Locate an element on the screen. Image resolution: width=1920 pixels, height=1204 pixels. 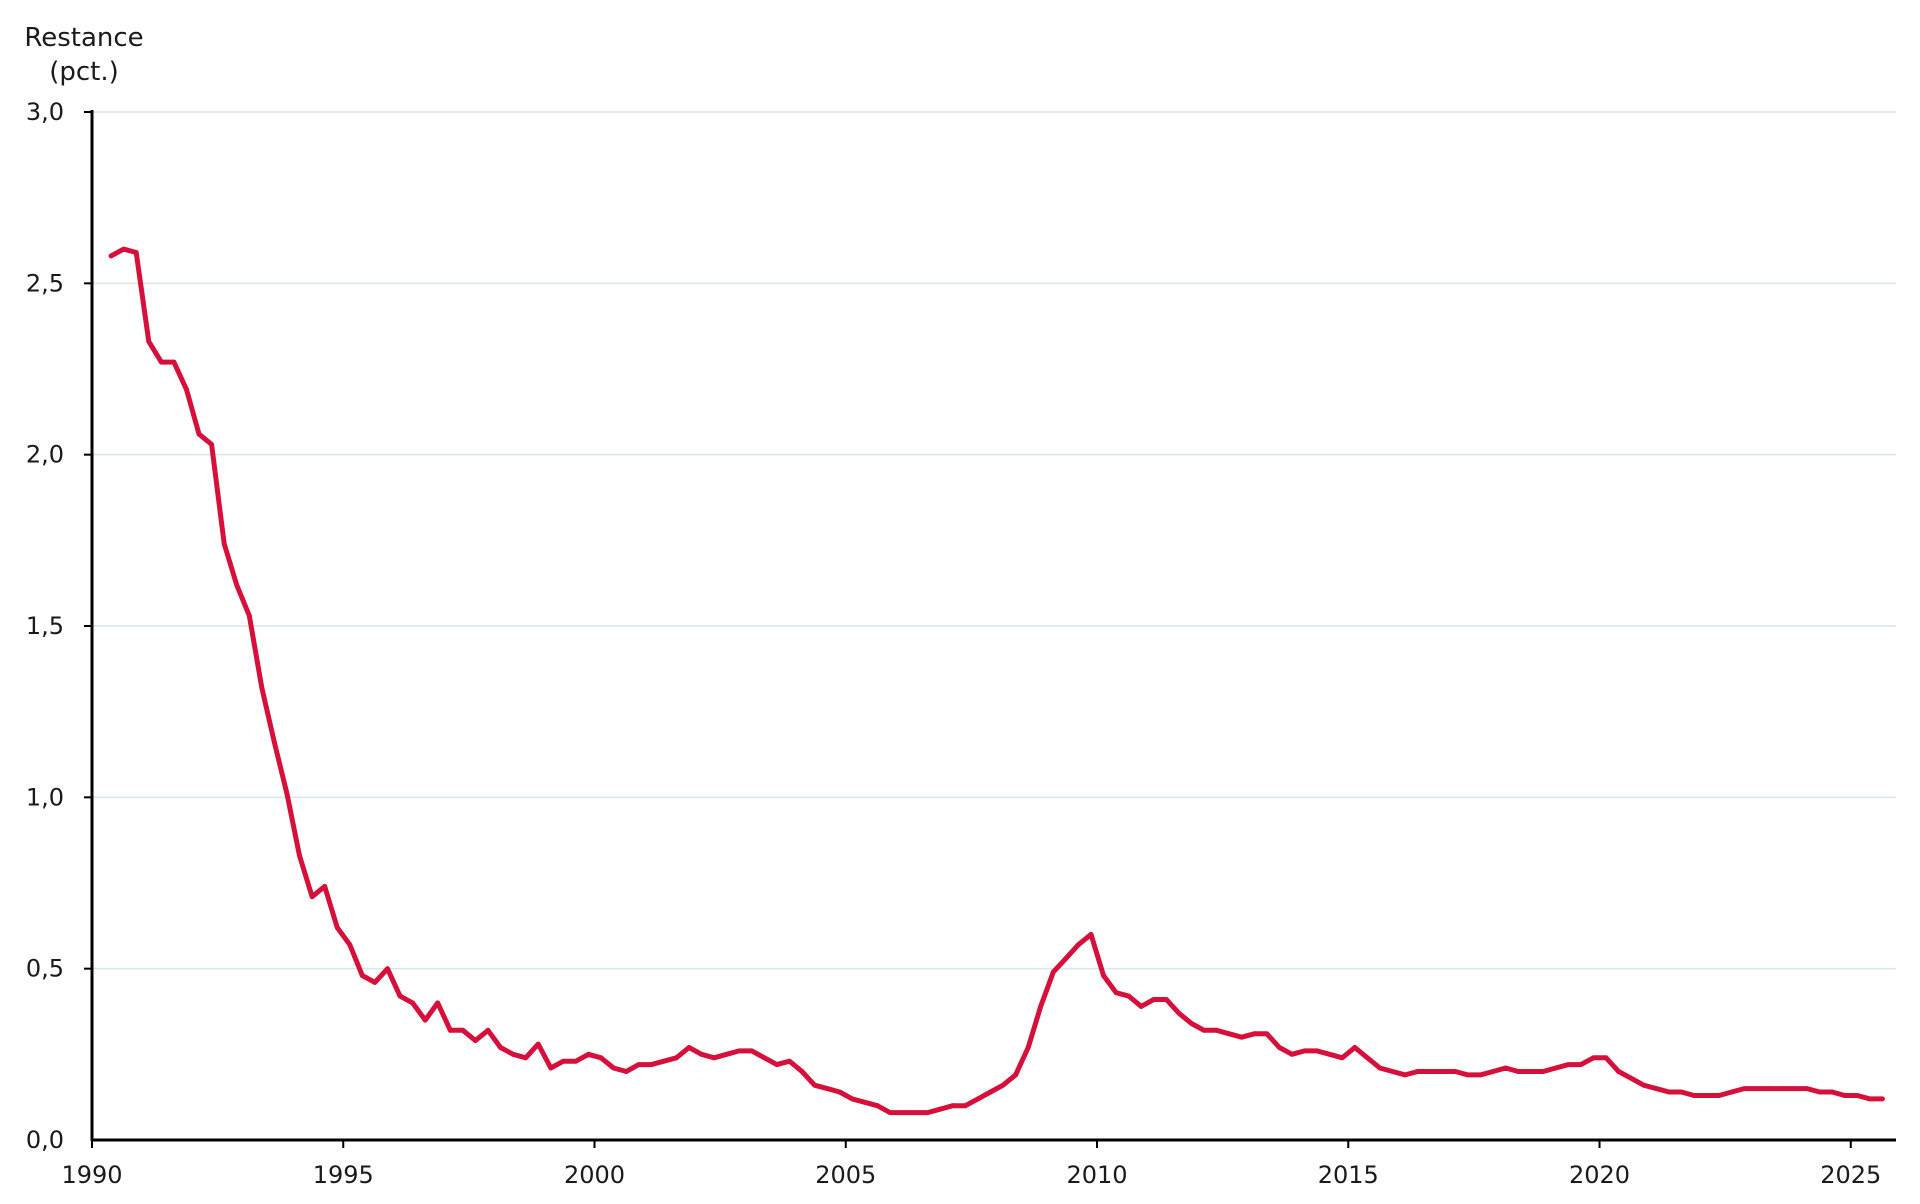
y-axis-title-line2: (pct.) is located at coordinates (84, 72).